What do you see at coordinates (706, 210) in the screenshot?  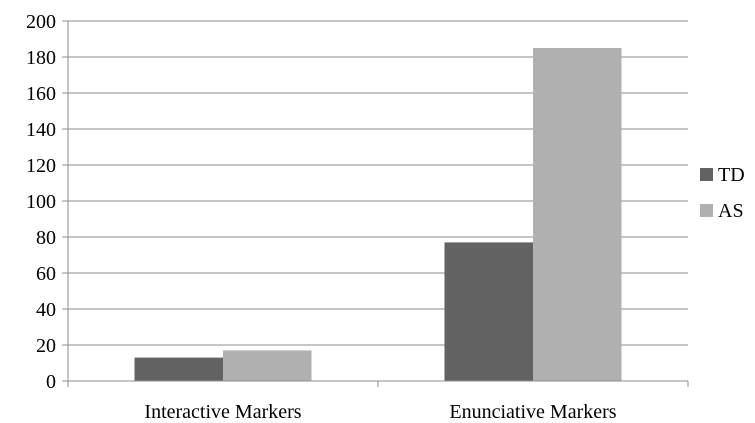 I see `legend-swatch-as` at bounding box center [706, 210].